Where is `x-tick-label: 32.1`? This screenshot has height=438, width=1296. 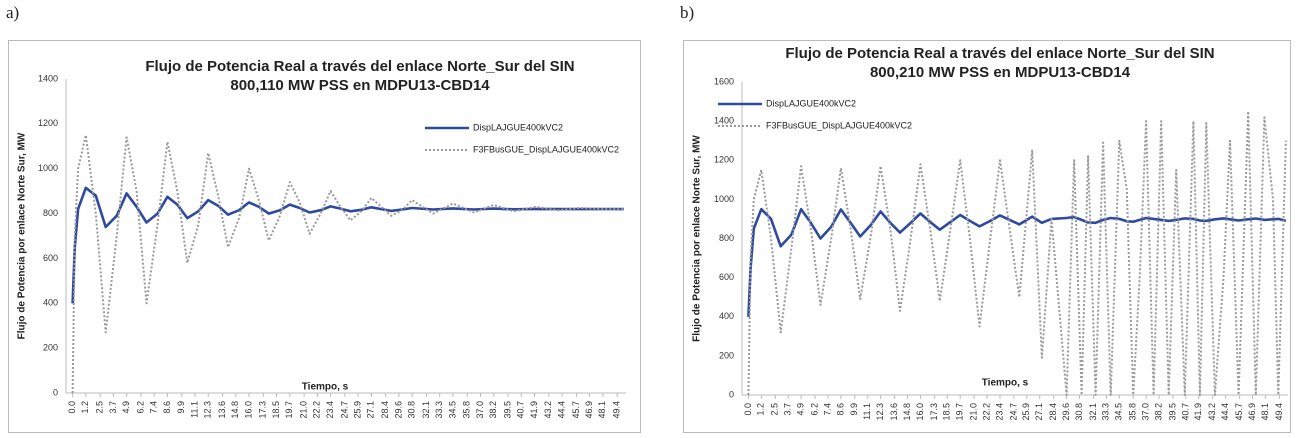
x-tick-label: 32.1 is located at coordinates (426, 410).